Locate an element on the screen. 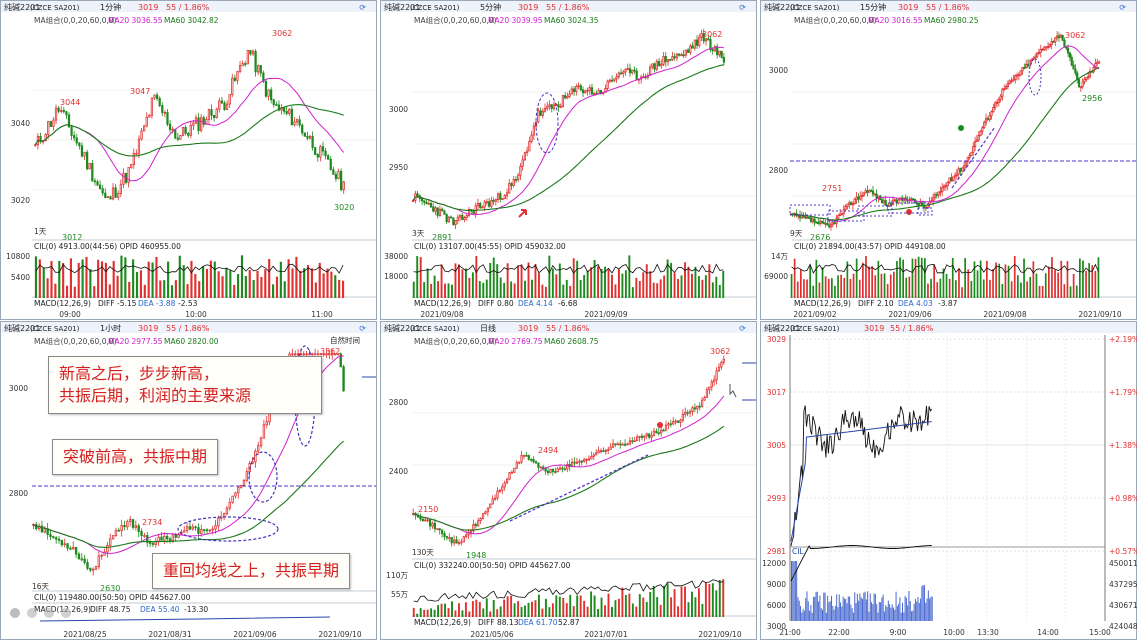 This screenshot has height=640, width=1137. playback-controls is located at coordinates (60, 615).